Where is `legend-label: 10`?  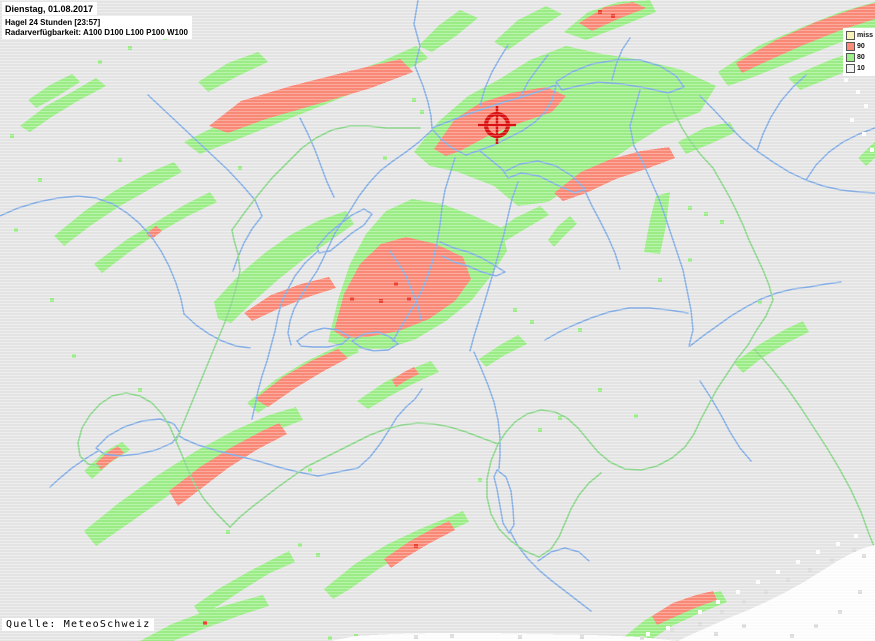 legend-label: 10 is located at coordinates (861, 68).